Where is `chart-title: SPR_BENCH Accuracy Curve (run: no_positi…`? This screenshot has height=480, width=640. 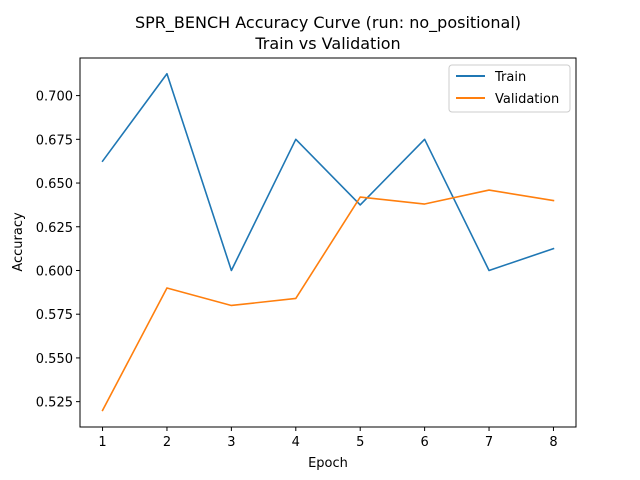
chart-title: SPR_BENCH Accuracy Curve (run: no_positi… is located at coordinates (328, 23).